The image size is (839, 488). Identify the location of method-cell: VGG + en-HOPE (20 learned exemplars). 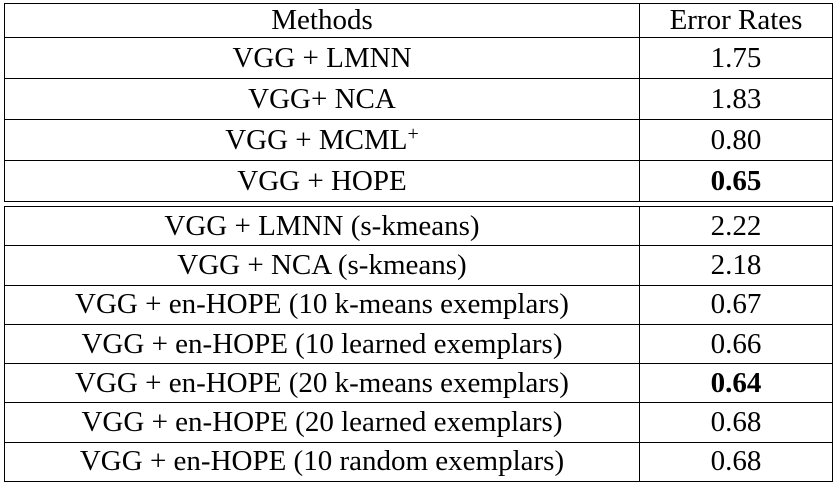
(322, 422).